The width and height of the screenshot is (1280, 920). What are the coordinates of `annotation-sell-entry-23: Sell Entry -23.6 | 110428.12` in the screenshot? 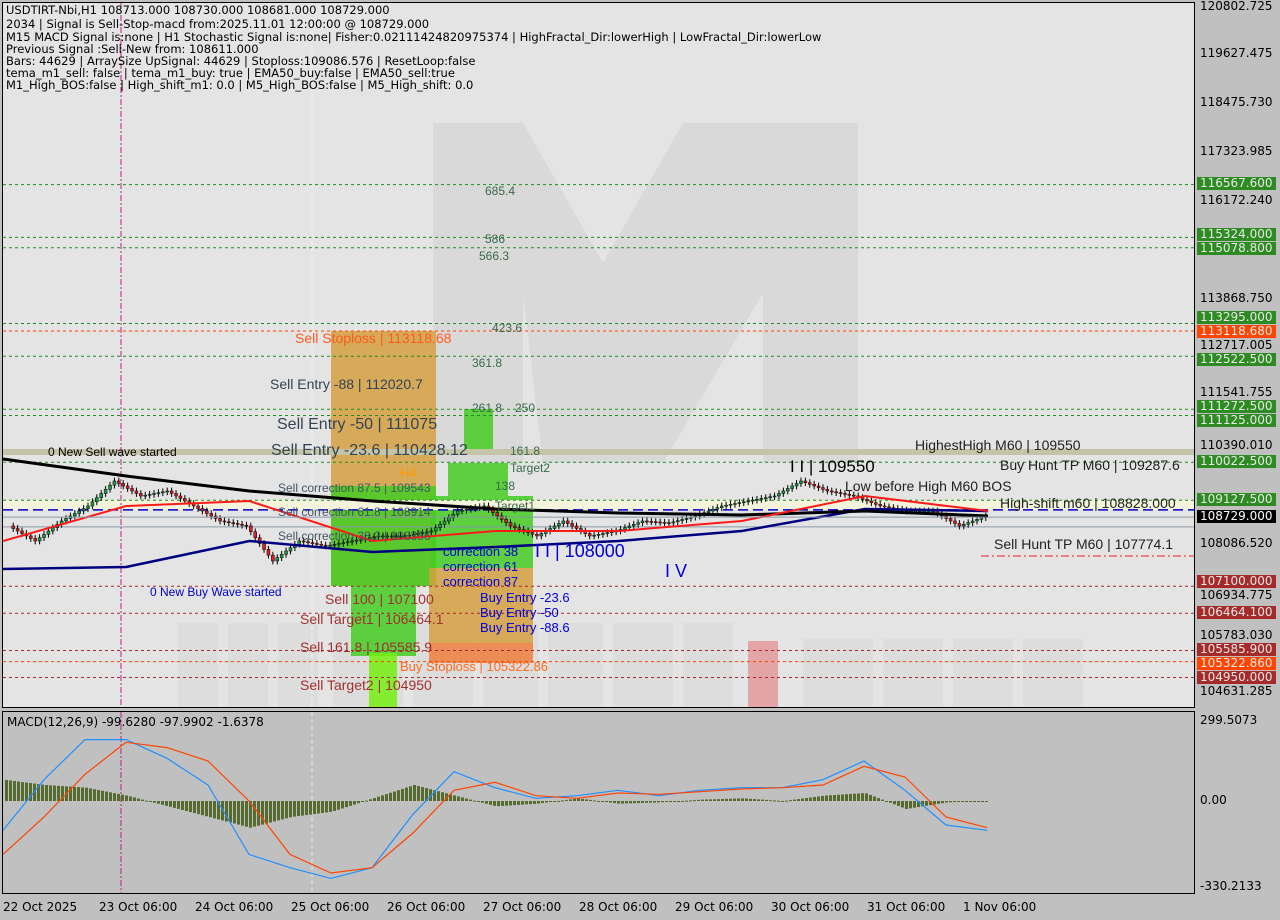 It's located at (369, 450).